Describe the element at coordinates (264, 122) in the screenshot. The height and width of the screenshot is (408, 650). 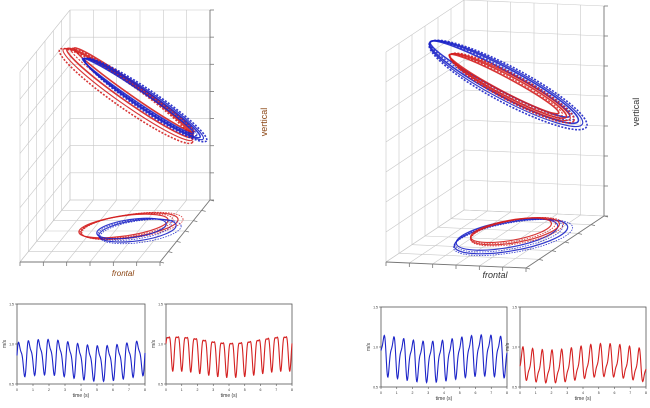
I see `left-vertical-axis-label: vertical` at that location.